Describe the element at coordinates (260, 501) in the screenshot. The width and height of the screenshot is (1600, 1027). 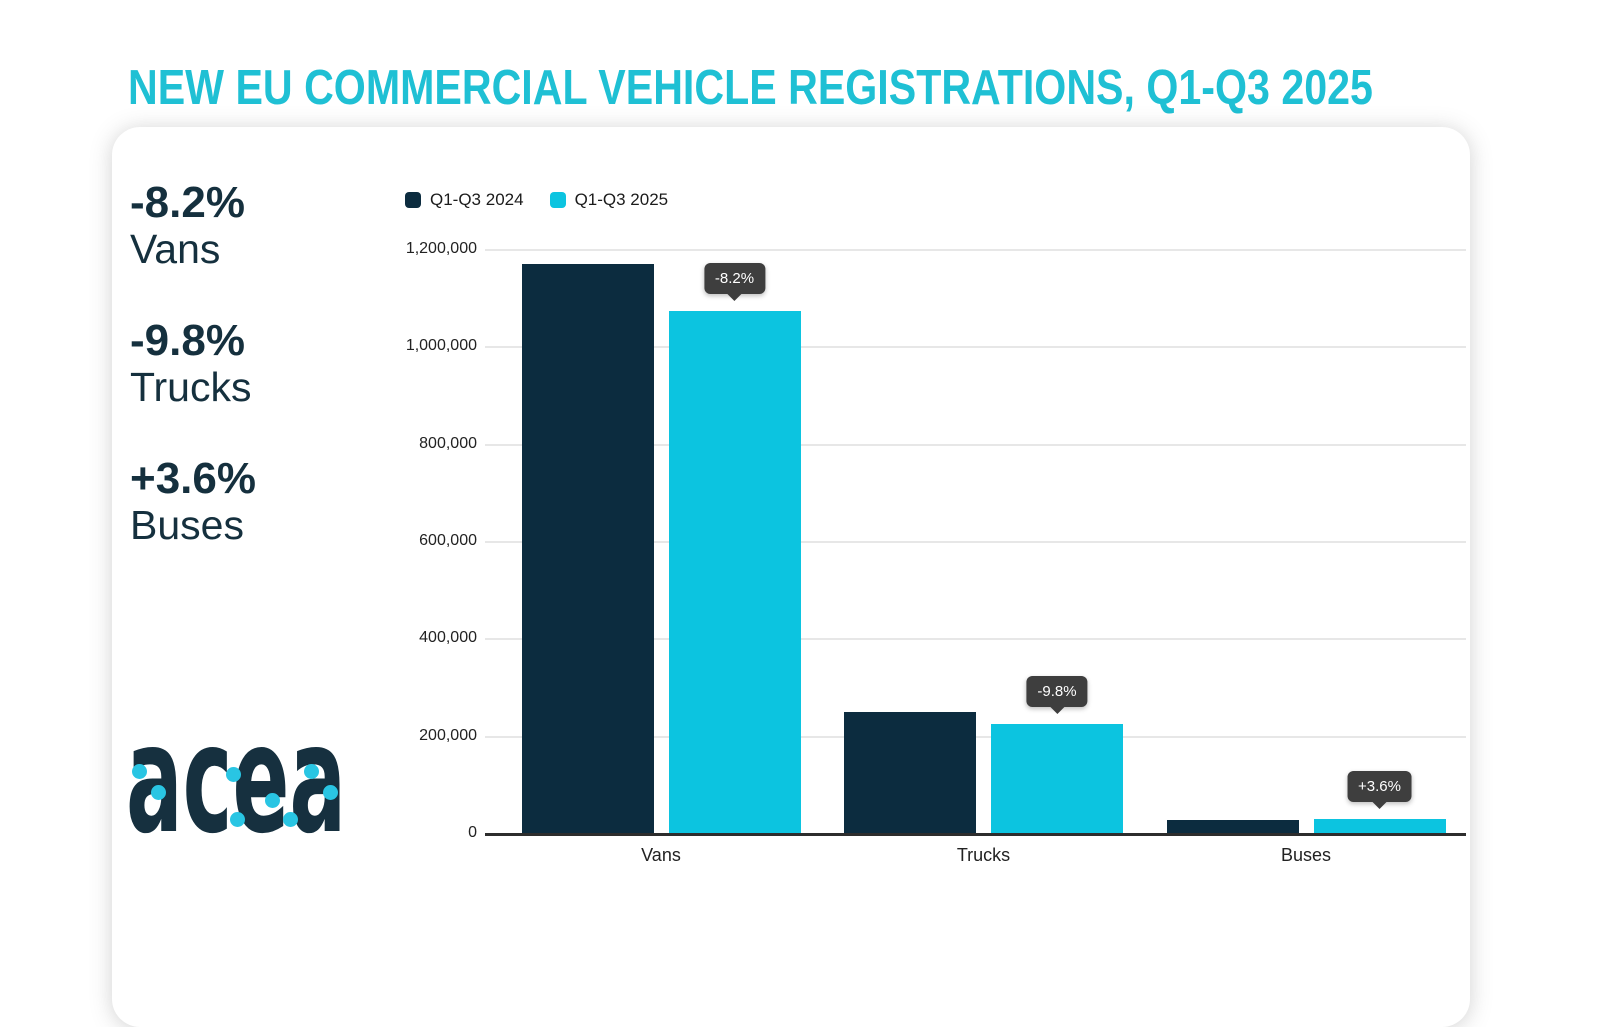
I see `stat-buses: +3.6% Buses` at that location.